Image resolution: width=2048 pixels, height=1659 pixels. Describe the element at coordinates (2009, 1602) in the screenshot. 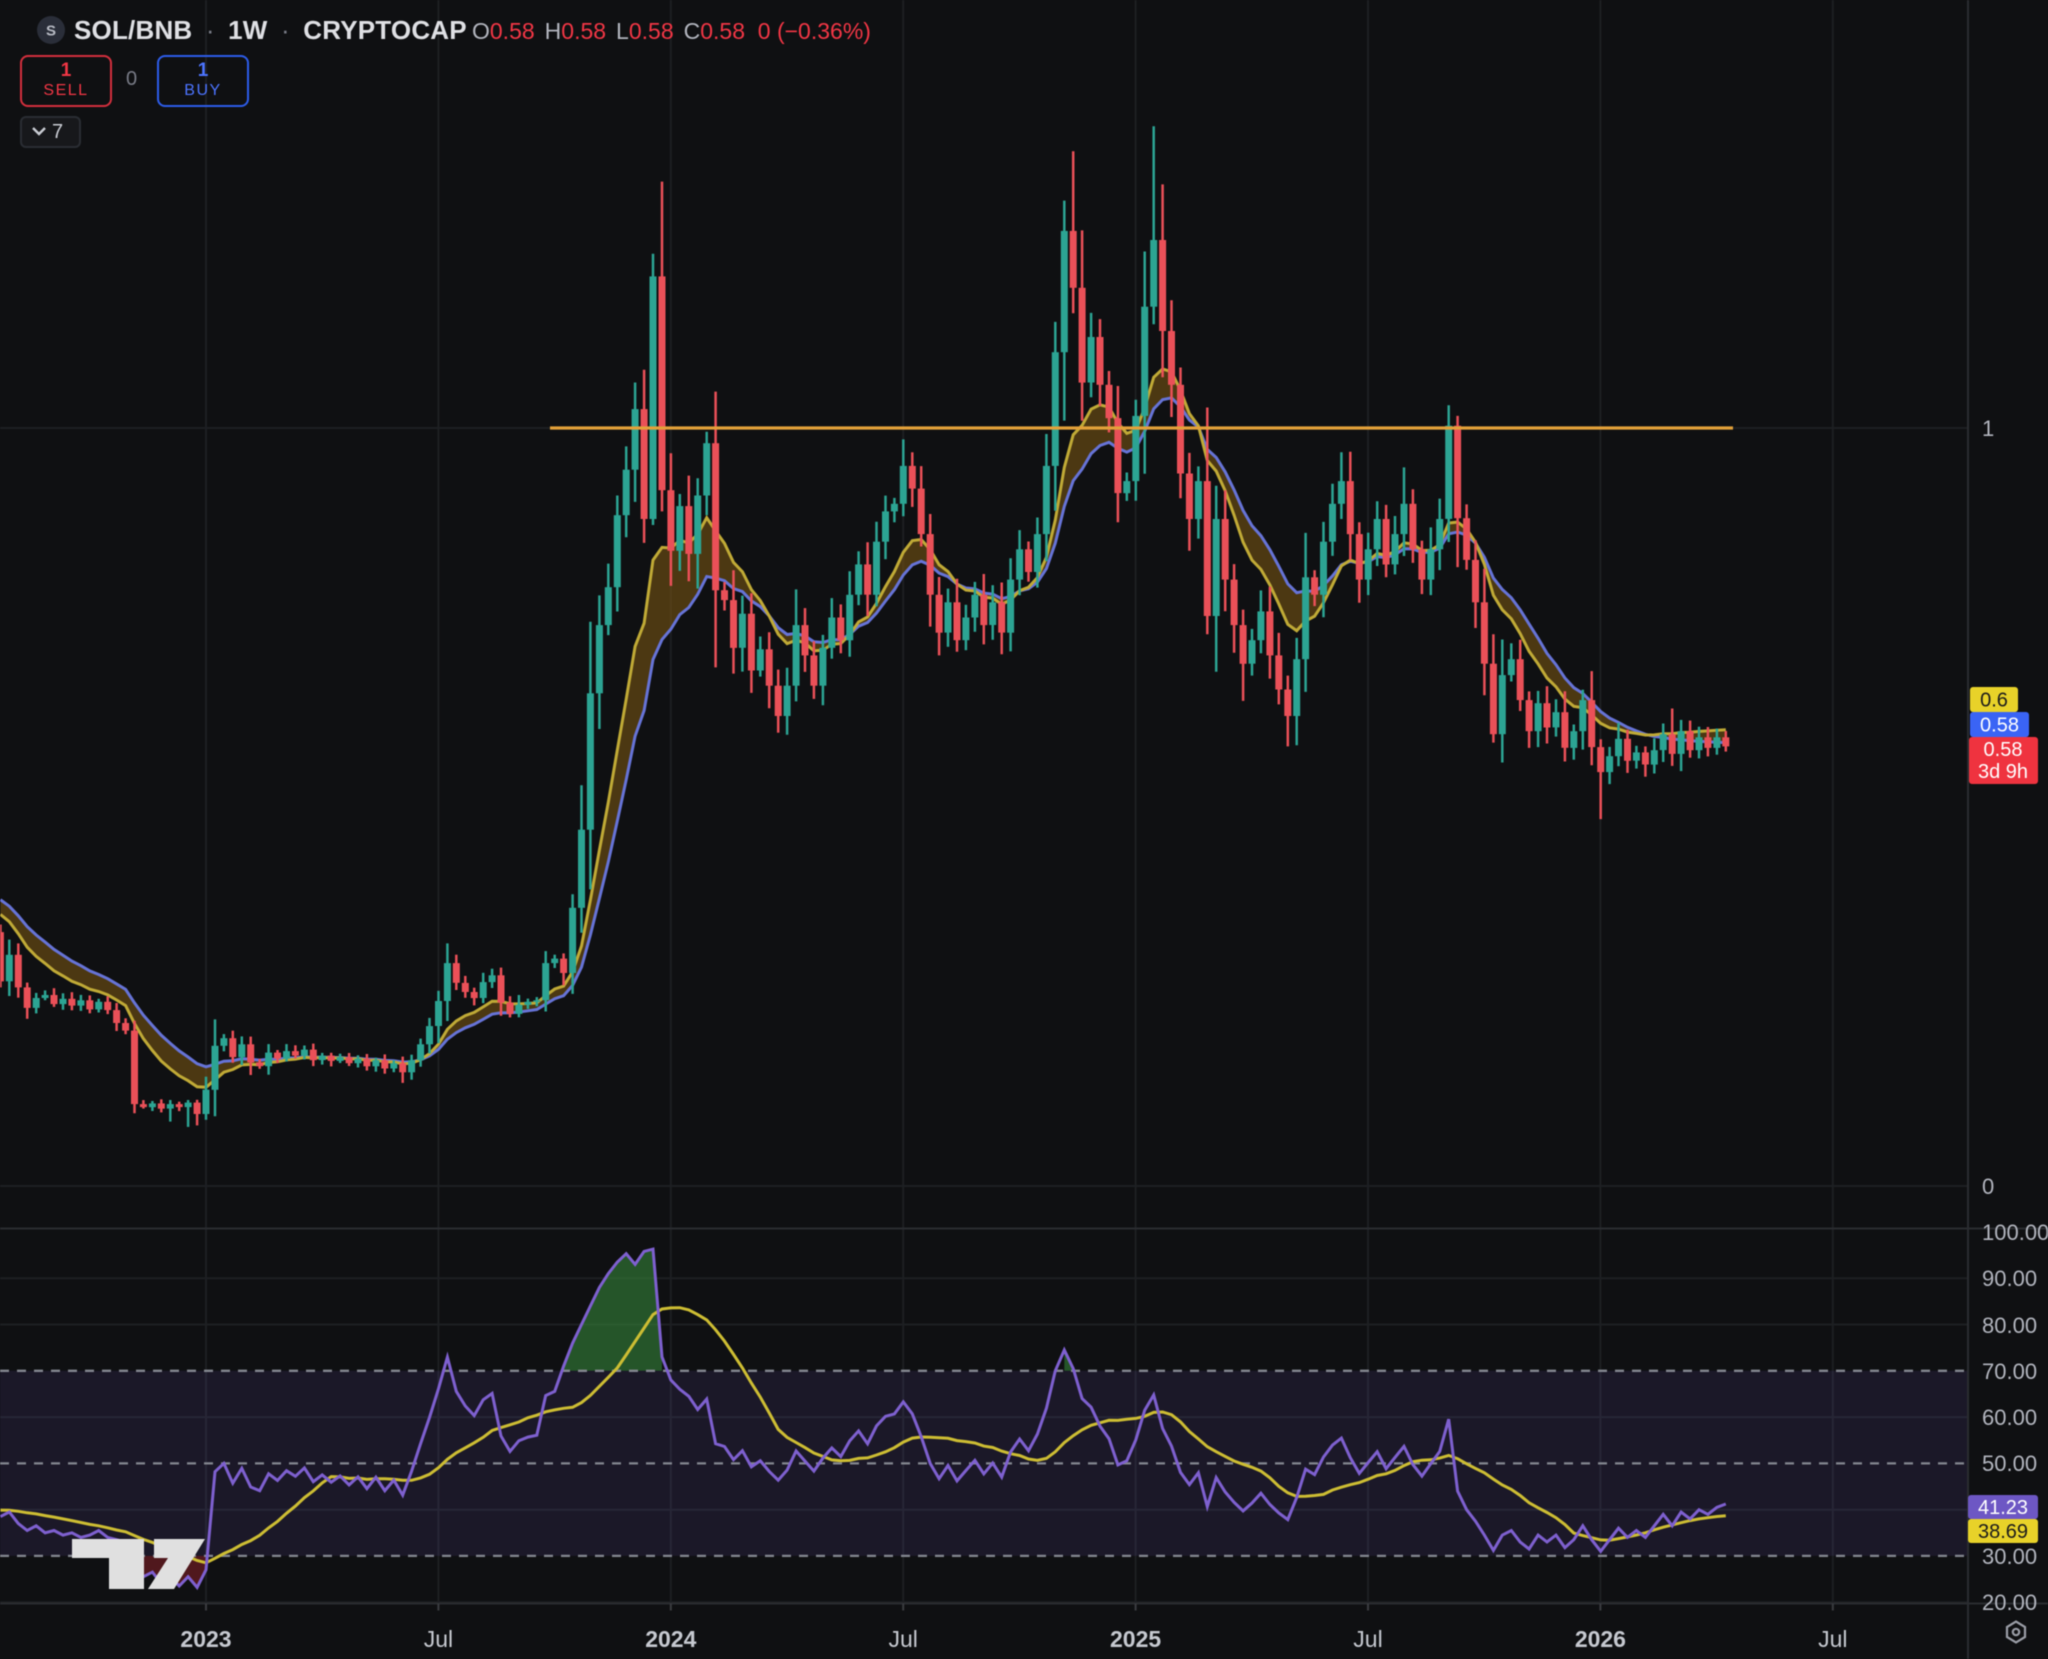

I see `svg-text: 20.00` at that location.